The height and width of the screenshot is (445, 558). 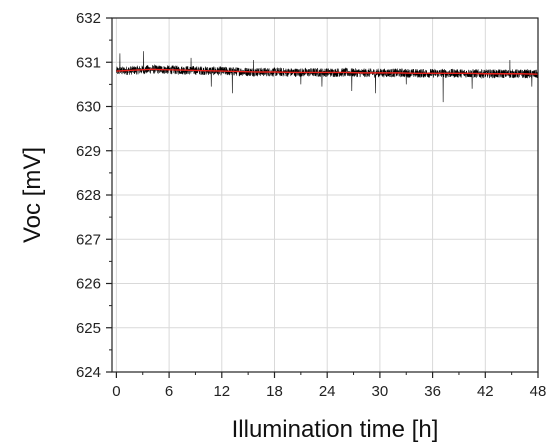 What do you see at coordinates (221, 391) in the screenshot?
I see `x-tick-label: 12` at bounding box center [221, 391].